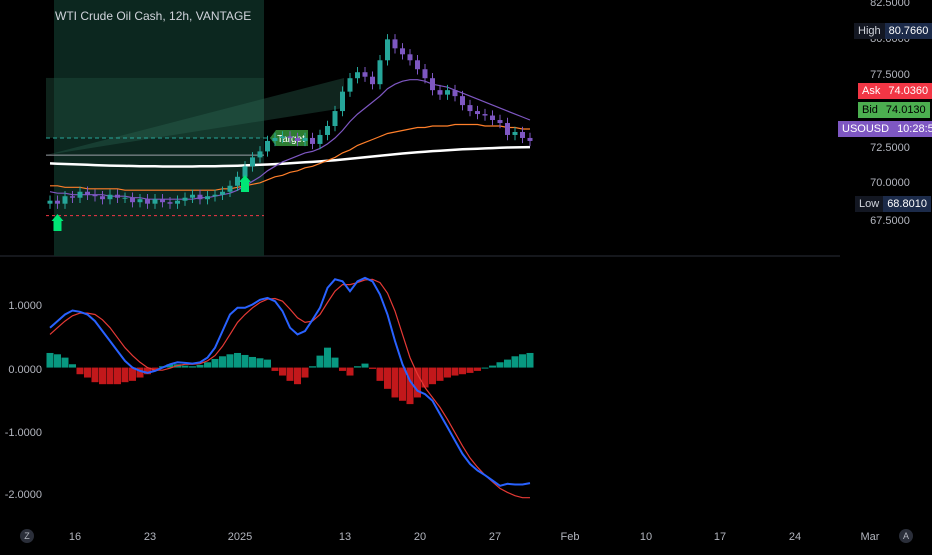 The width and height of the screenshot is (932, 555). What do you see at coordinates (908, 31) in the screenshot?
I see `high-value: 80.7660` at bounding box center [908, 31].